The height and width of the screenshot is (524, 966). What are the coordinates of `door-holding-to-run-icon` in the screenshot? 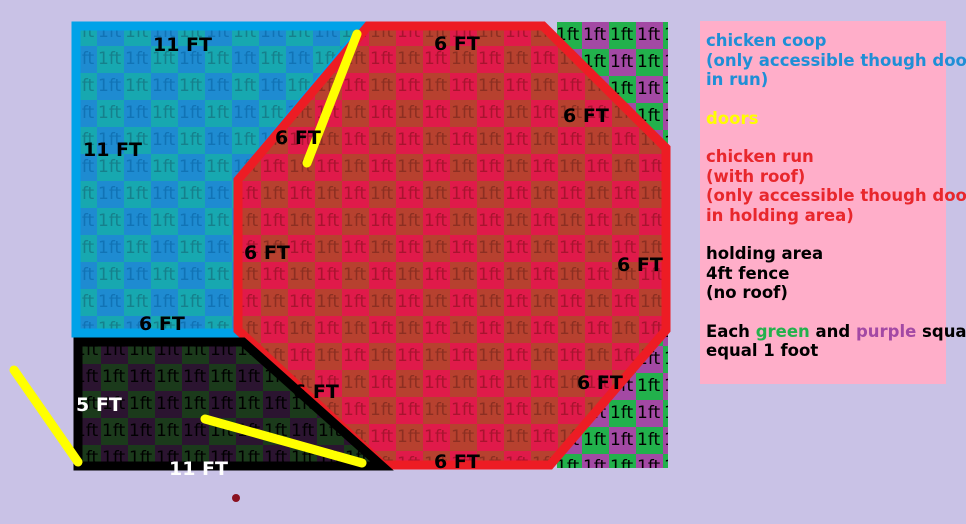 It's located at (283, 441).